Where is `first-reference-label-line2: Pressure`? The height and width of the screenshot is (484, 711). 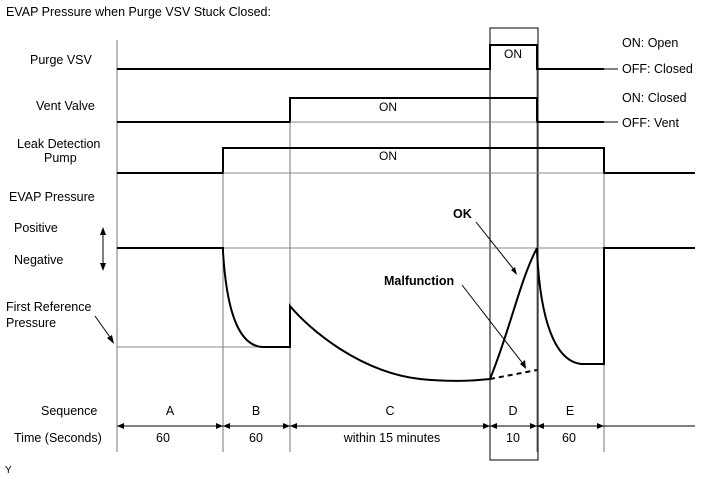 first-reference-label-line2: Pressure is located at coordinates (31, 323).